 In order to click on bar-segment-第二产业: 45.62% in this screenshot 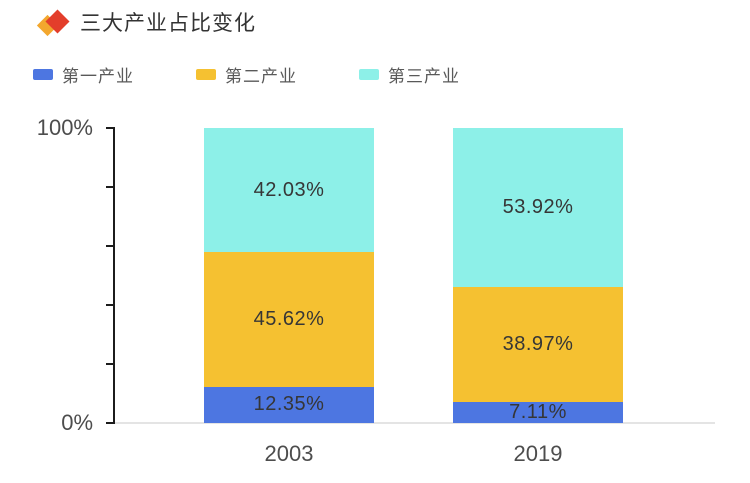, I will do `click(289, 319)`.